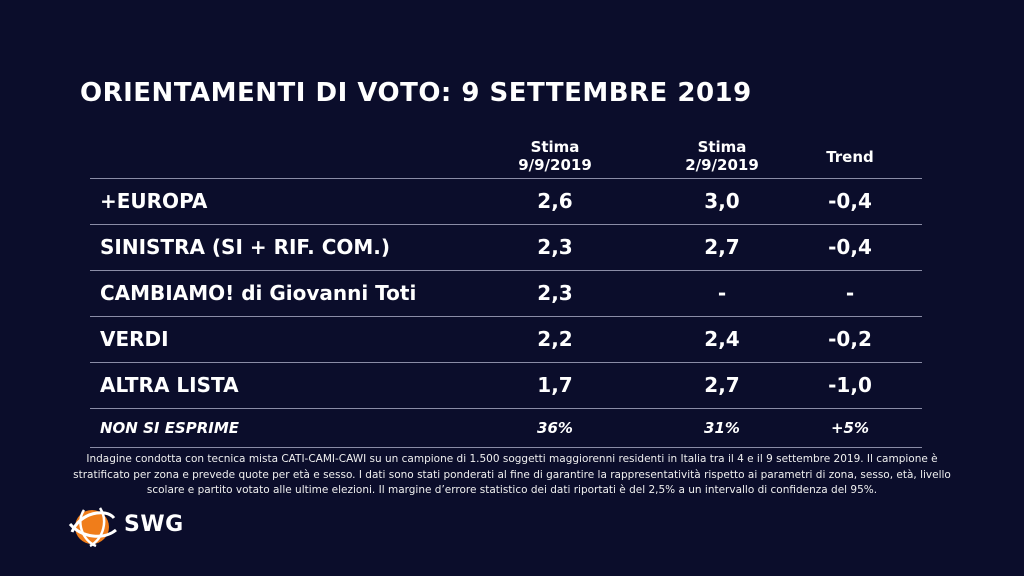 The image size is (1024, 576). What do you see at coordinates (506, 340) in the screenshot?
I see `table-row: VERDI 2,2 2,4 -0,2` at bounding box center [506, 340].